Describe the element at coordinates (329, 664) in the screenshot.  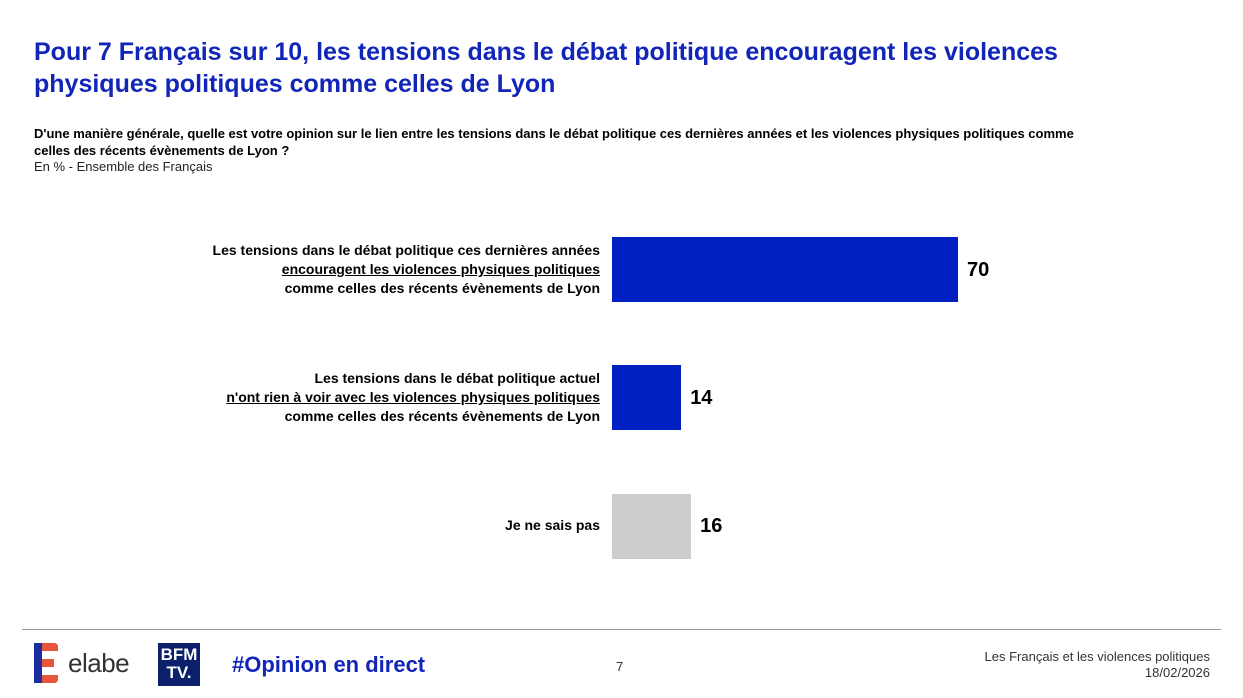
I see `hashtag: #Opinion en direct` at that location.